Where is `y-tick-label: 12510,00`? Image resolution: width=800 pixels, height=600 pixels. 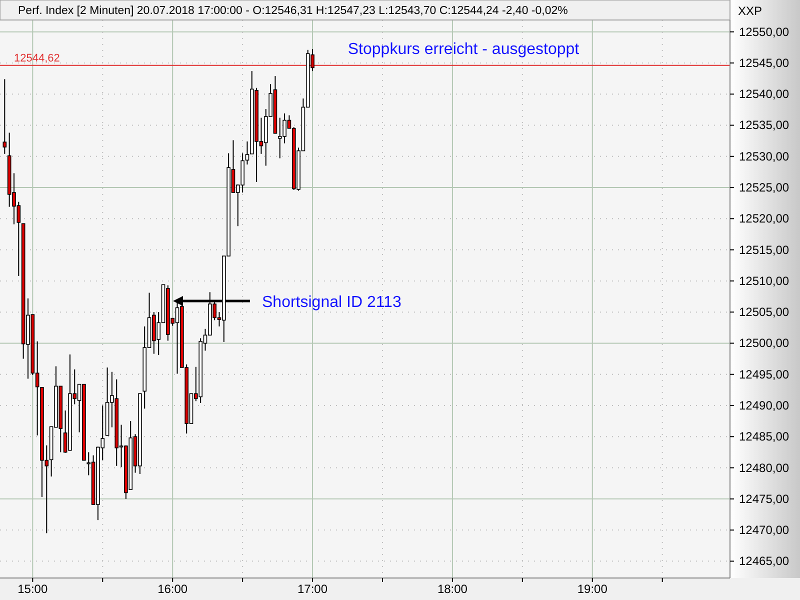
y-tick-label: 12510,00 is located at coordinates (764, 281).